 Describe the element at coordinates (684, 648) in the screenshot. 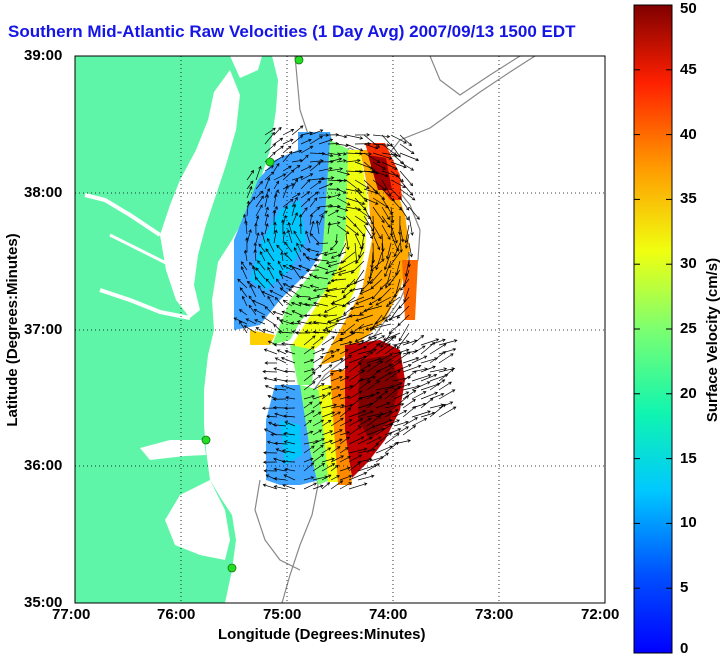

I see `colorbar-tick-label: 0` at that location.